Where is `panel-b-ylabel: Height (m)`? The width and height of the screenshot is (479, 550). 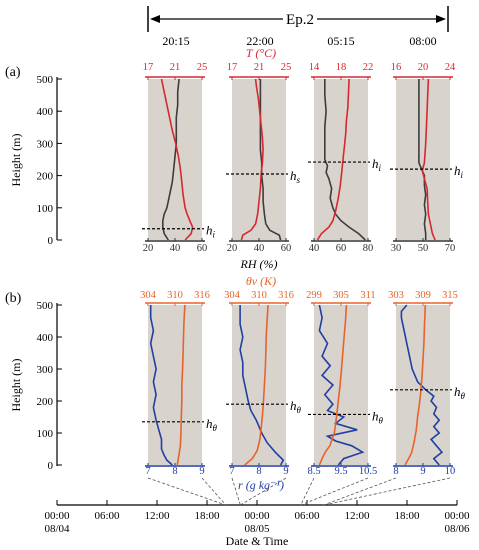 panel-b-ylabel: Height (m) is located at coordinates (16, 385).